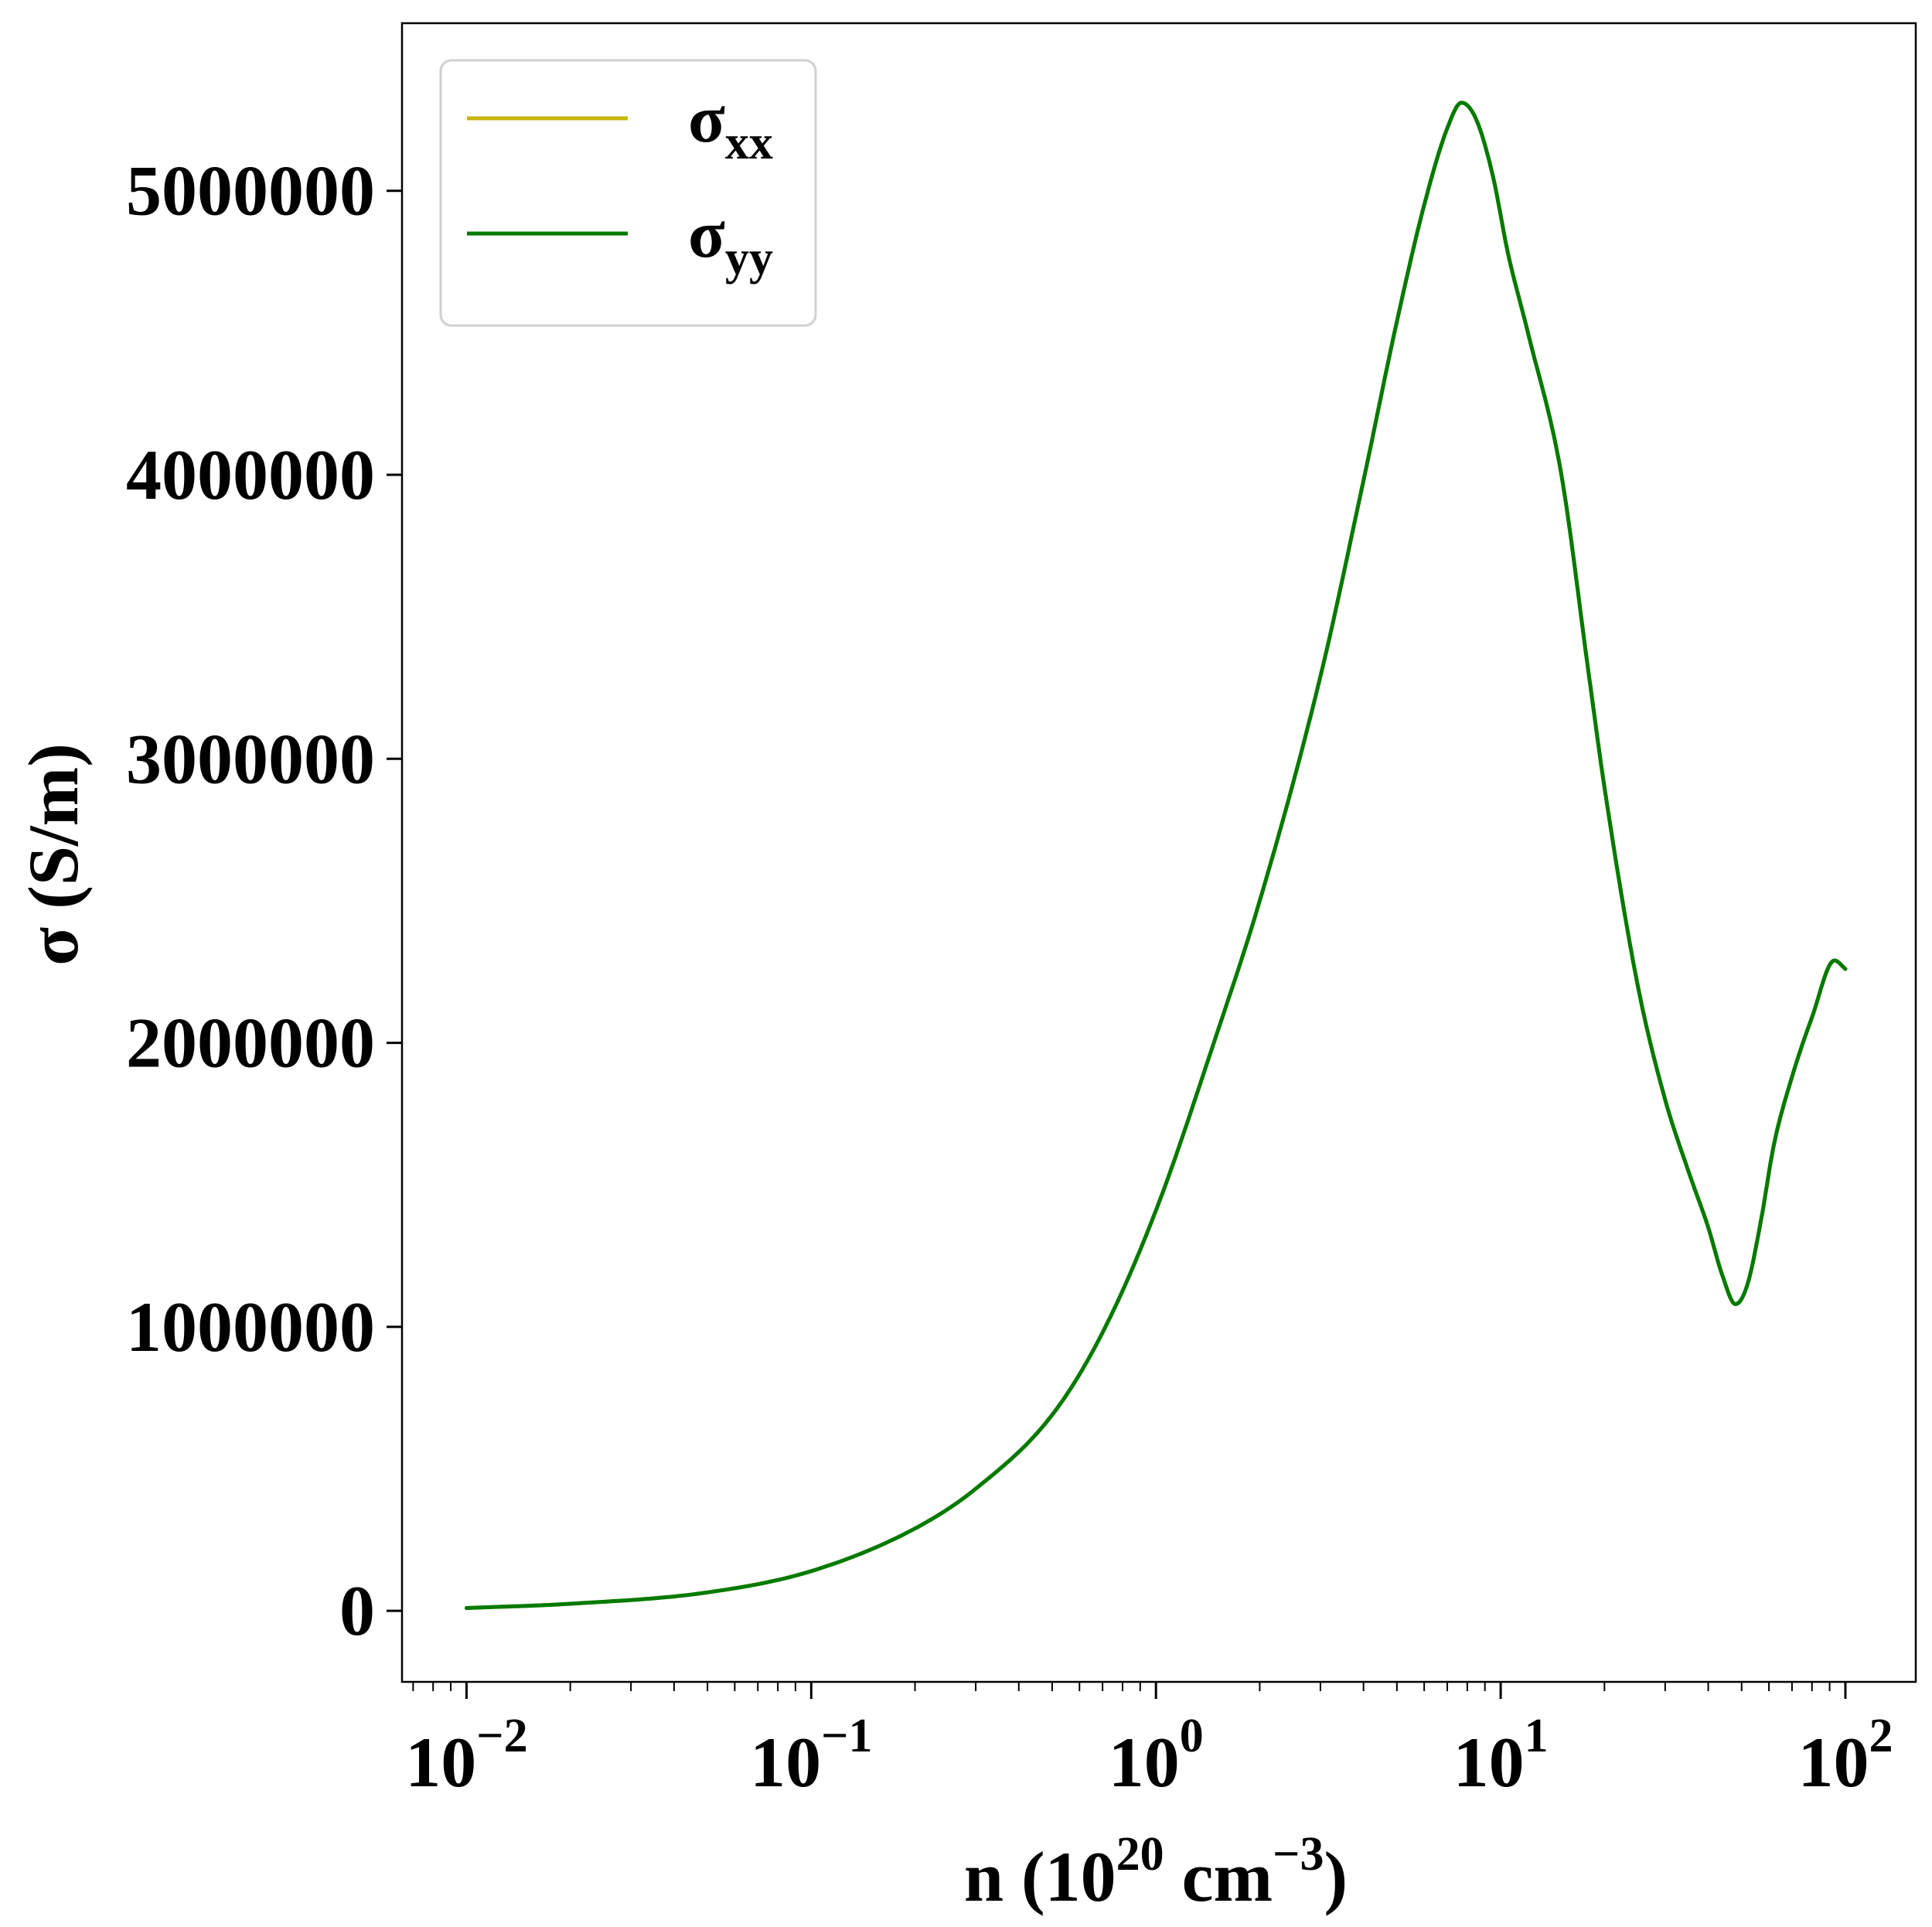  What do you see at coordinates (1537, 1736) in the screenshot?
I see `x-tick-label-exponent: 1` at bounding box center [1537, 1736].